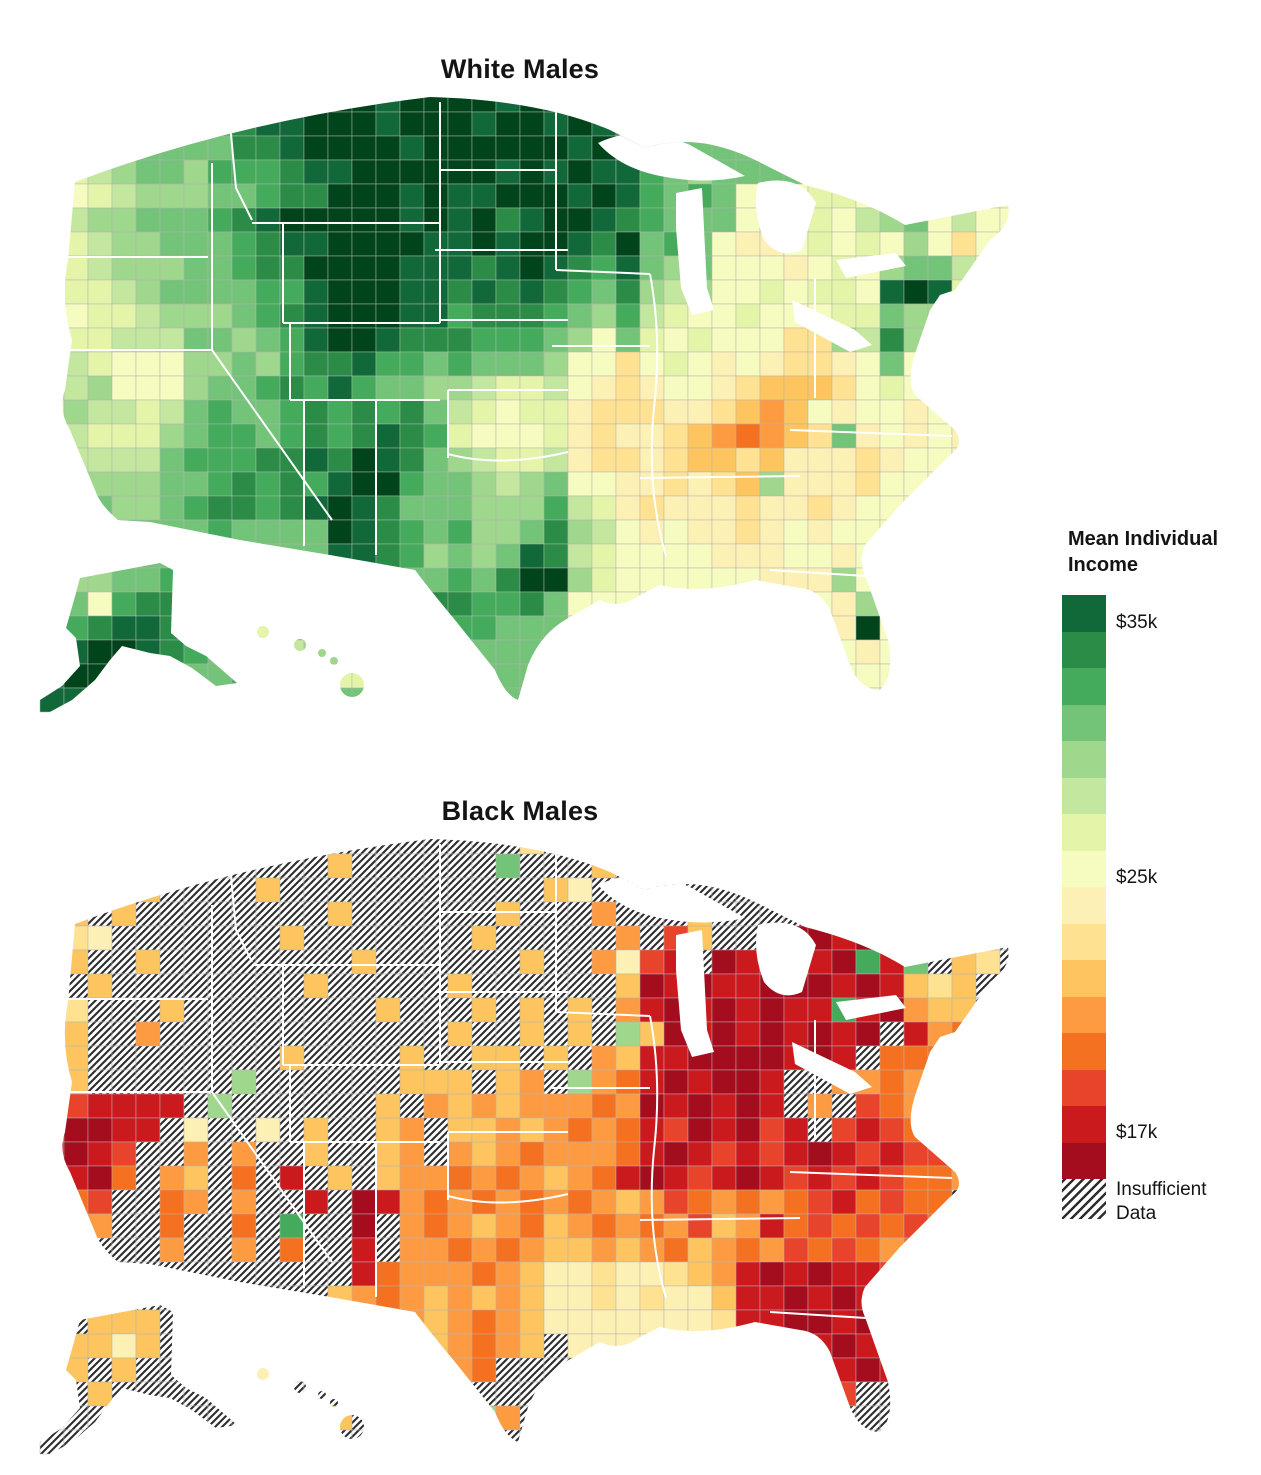 The width and height of the screenshot is (1261, 1475). What do you see at coordinates (1161, 1189) in the screenshot?
I see `insufficient-data-line1: Insufficient` at bounding box center [1161, 1189].